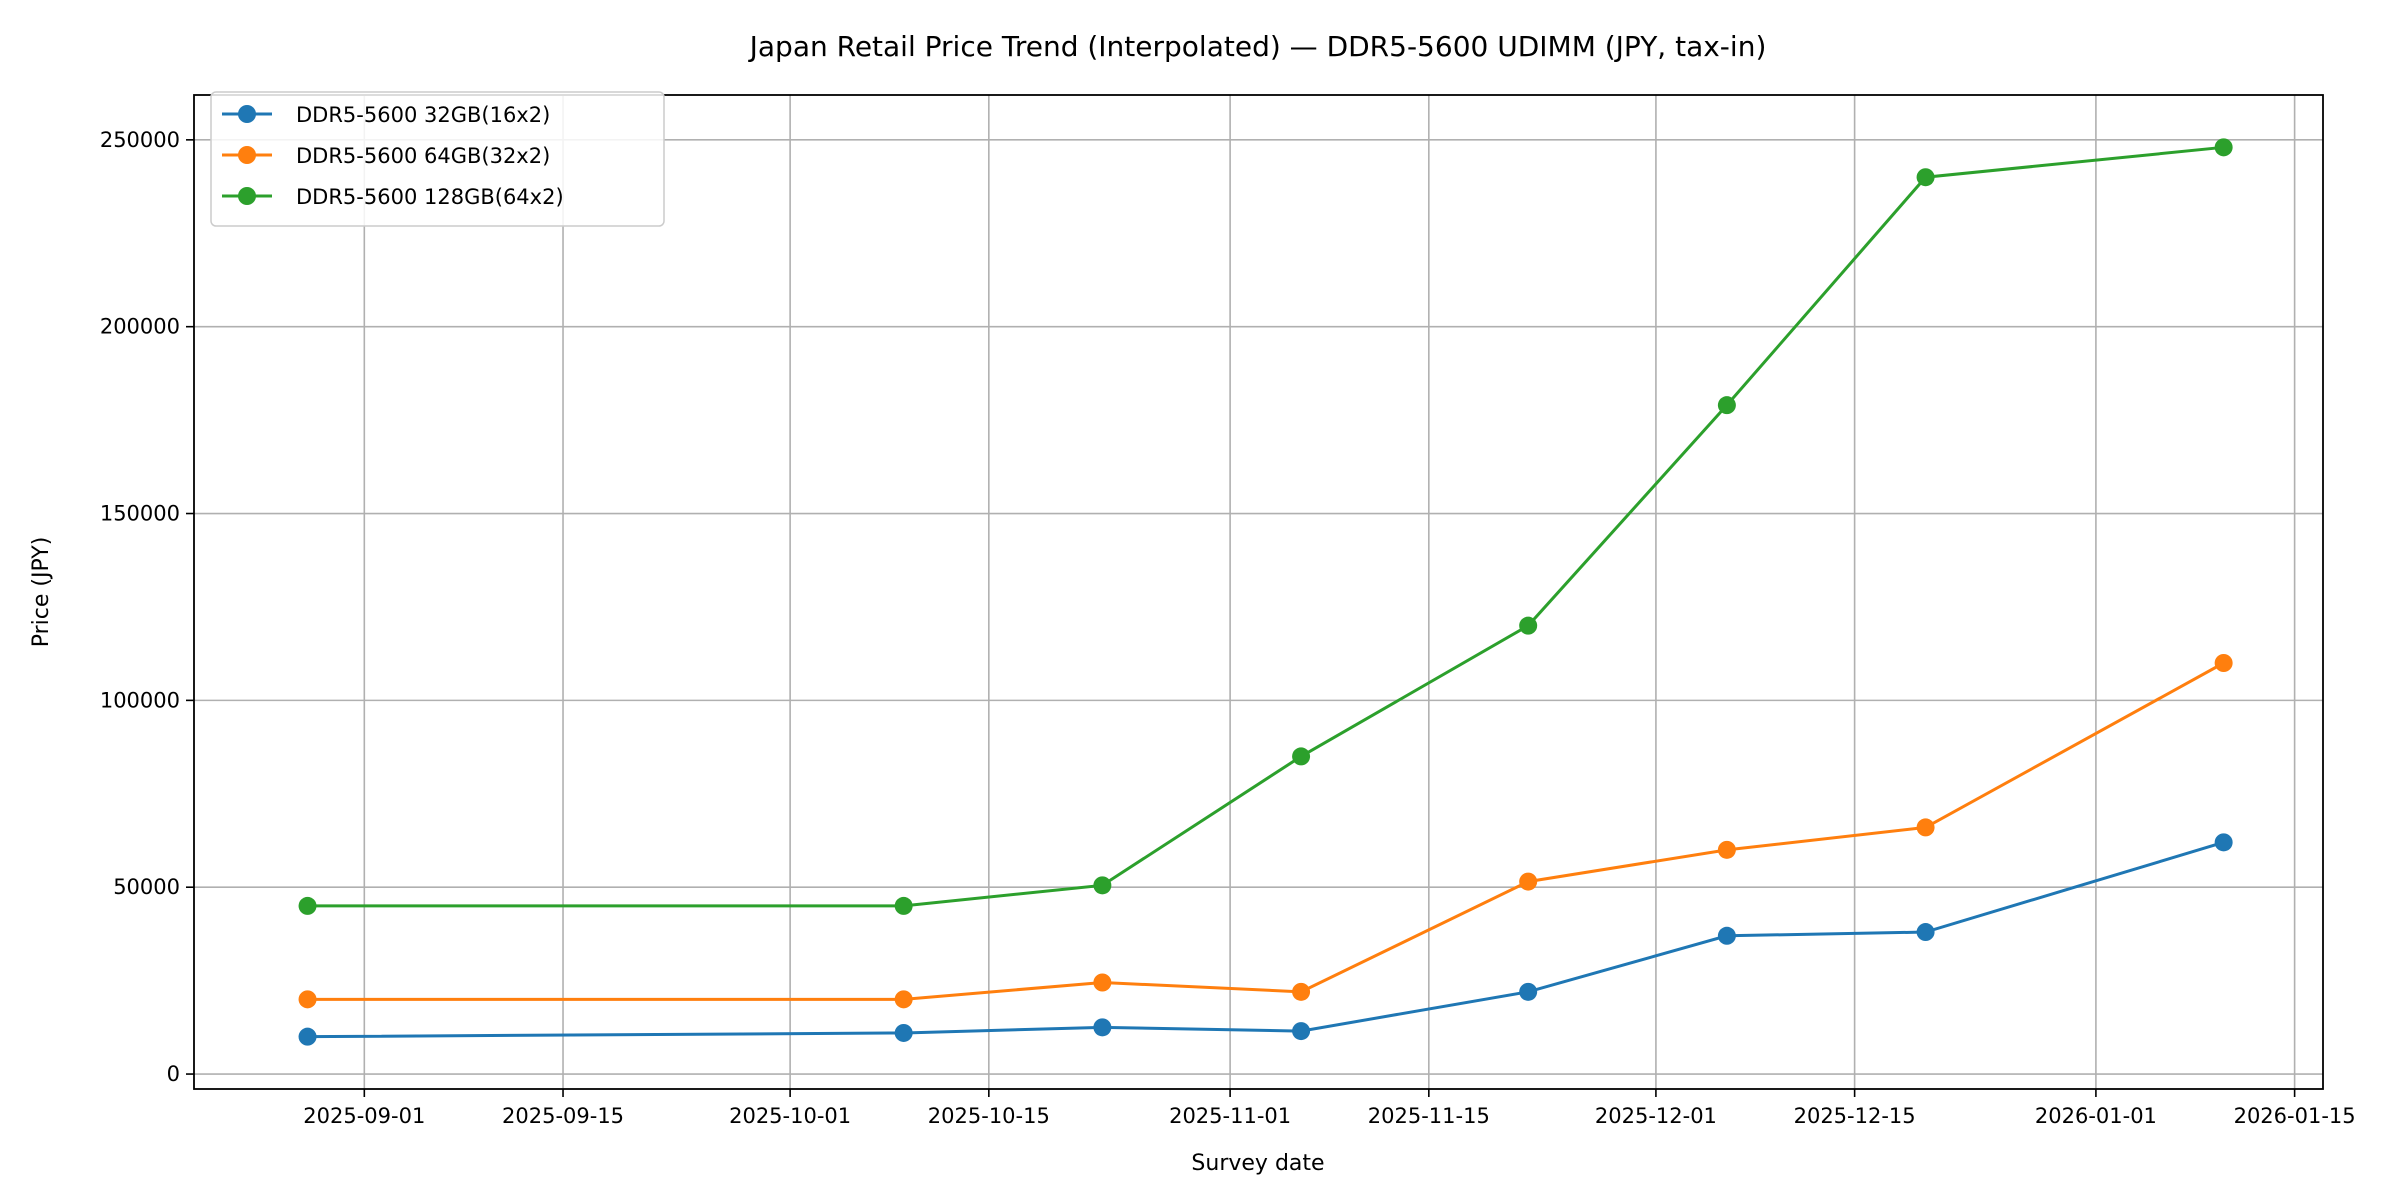 This screenshot has height=1204, width=2400. Describe the element at coordinates (173, 1074) in the screenshot. I see `y-tick-label: 0` at that location.